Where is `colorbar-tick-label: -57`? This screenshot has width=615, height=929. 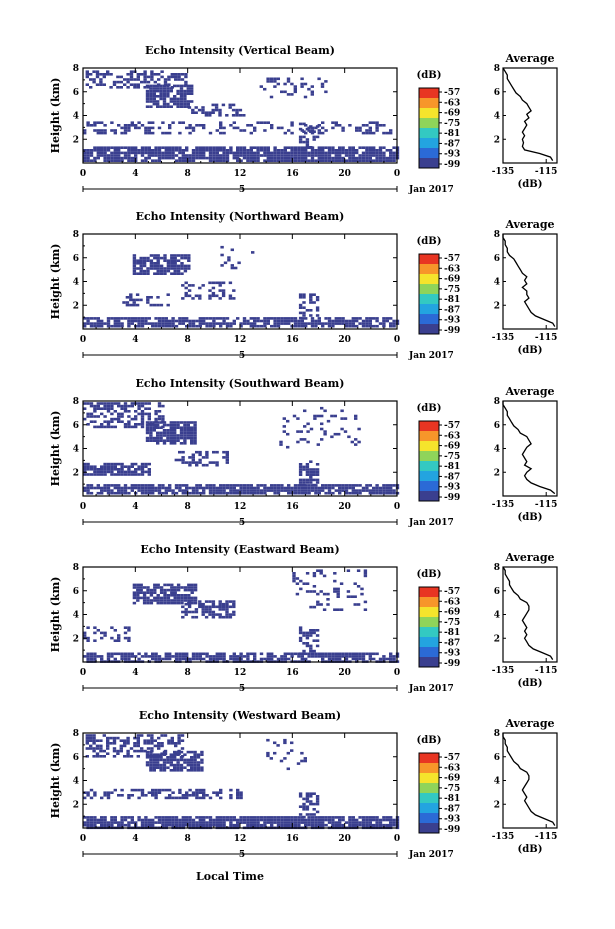 colorbar-tick-label: -57 is located at coordinates (452, 758).